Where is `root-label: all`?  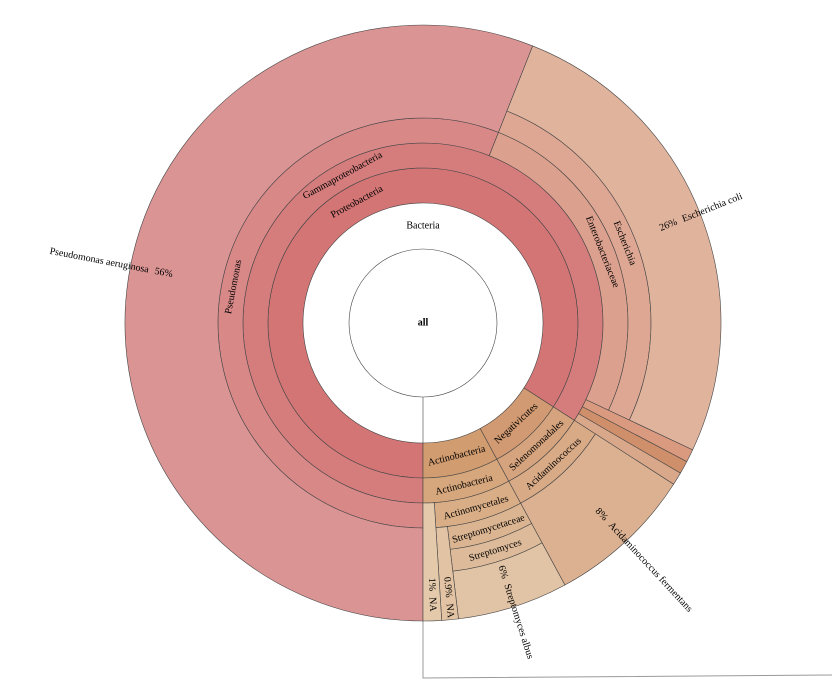 root-label: all is located at coordinates (423, 322).